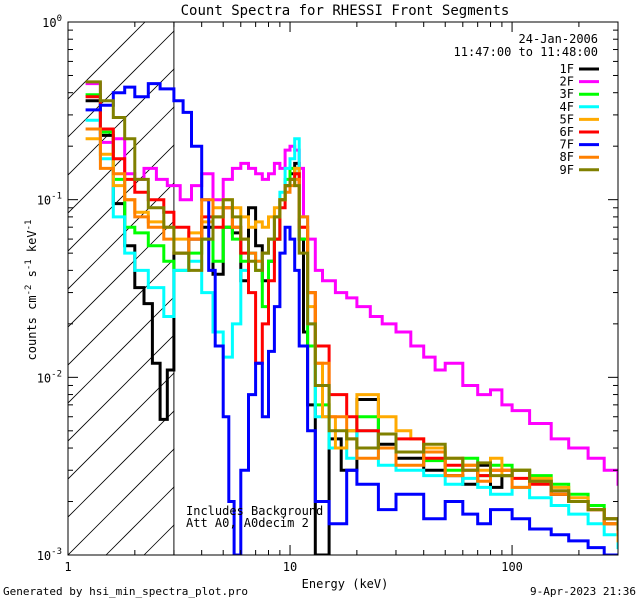 The height and width of the screenshot is (600, 640). I want to click on y-axis-label-exp-kev: -1, so click(29, 225).